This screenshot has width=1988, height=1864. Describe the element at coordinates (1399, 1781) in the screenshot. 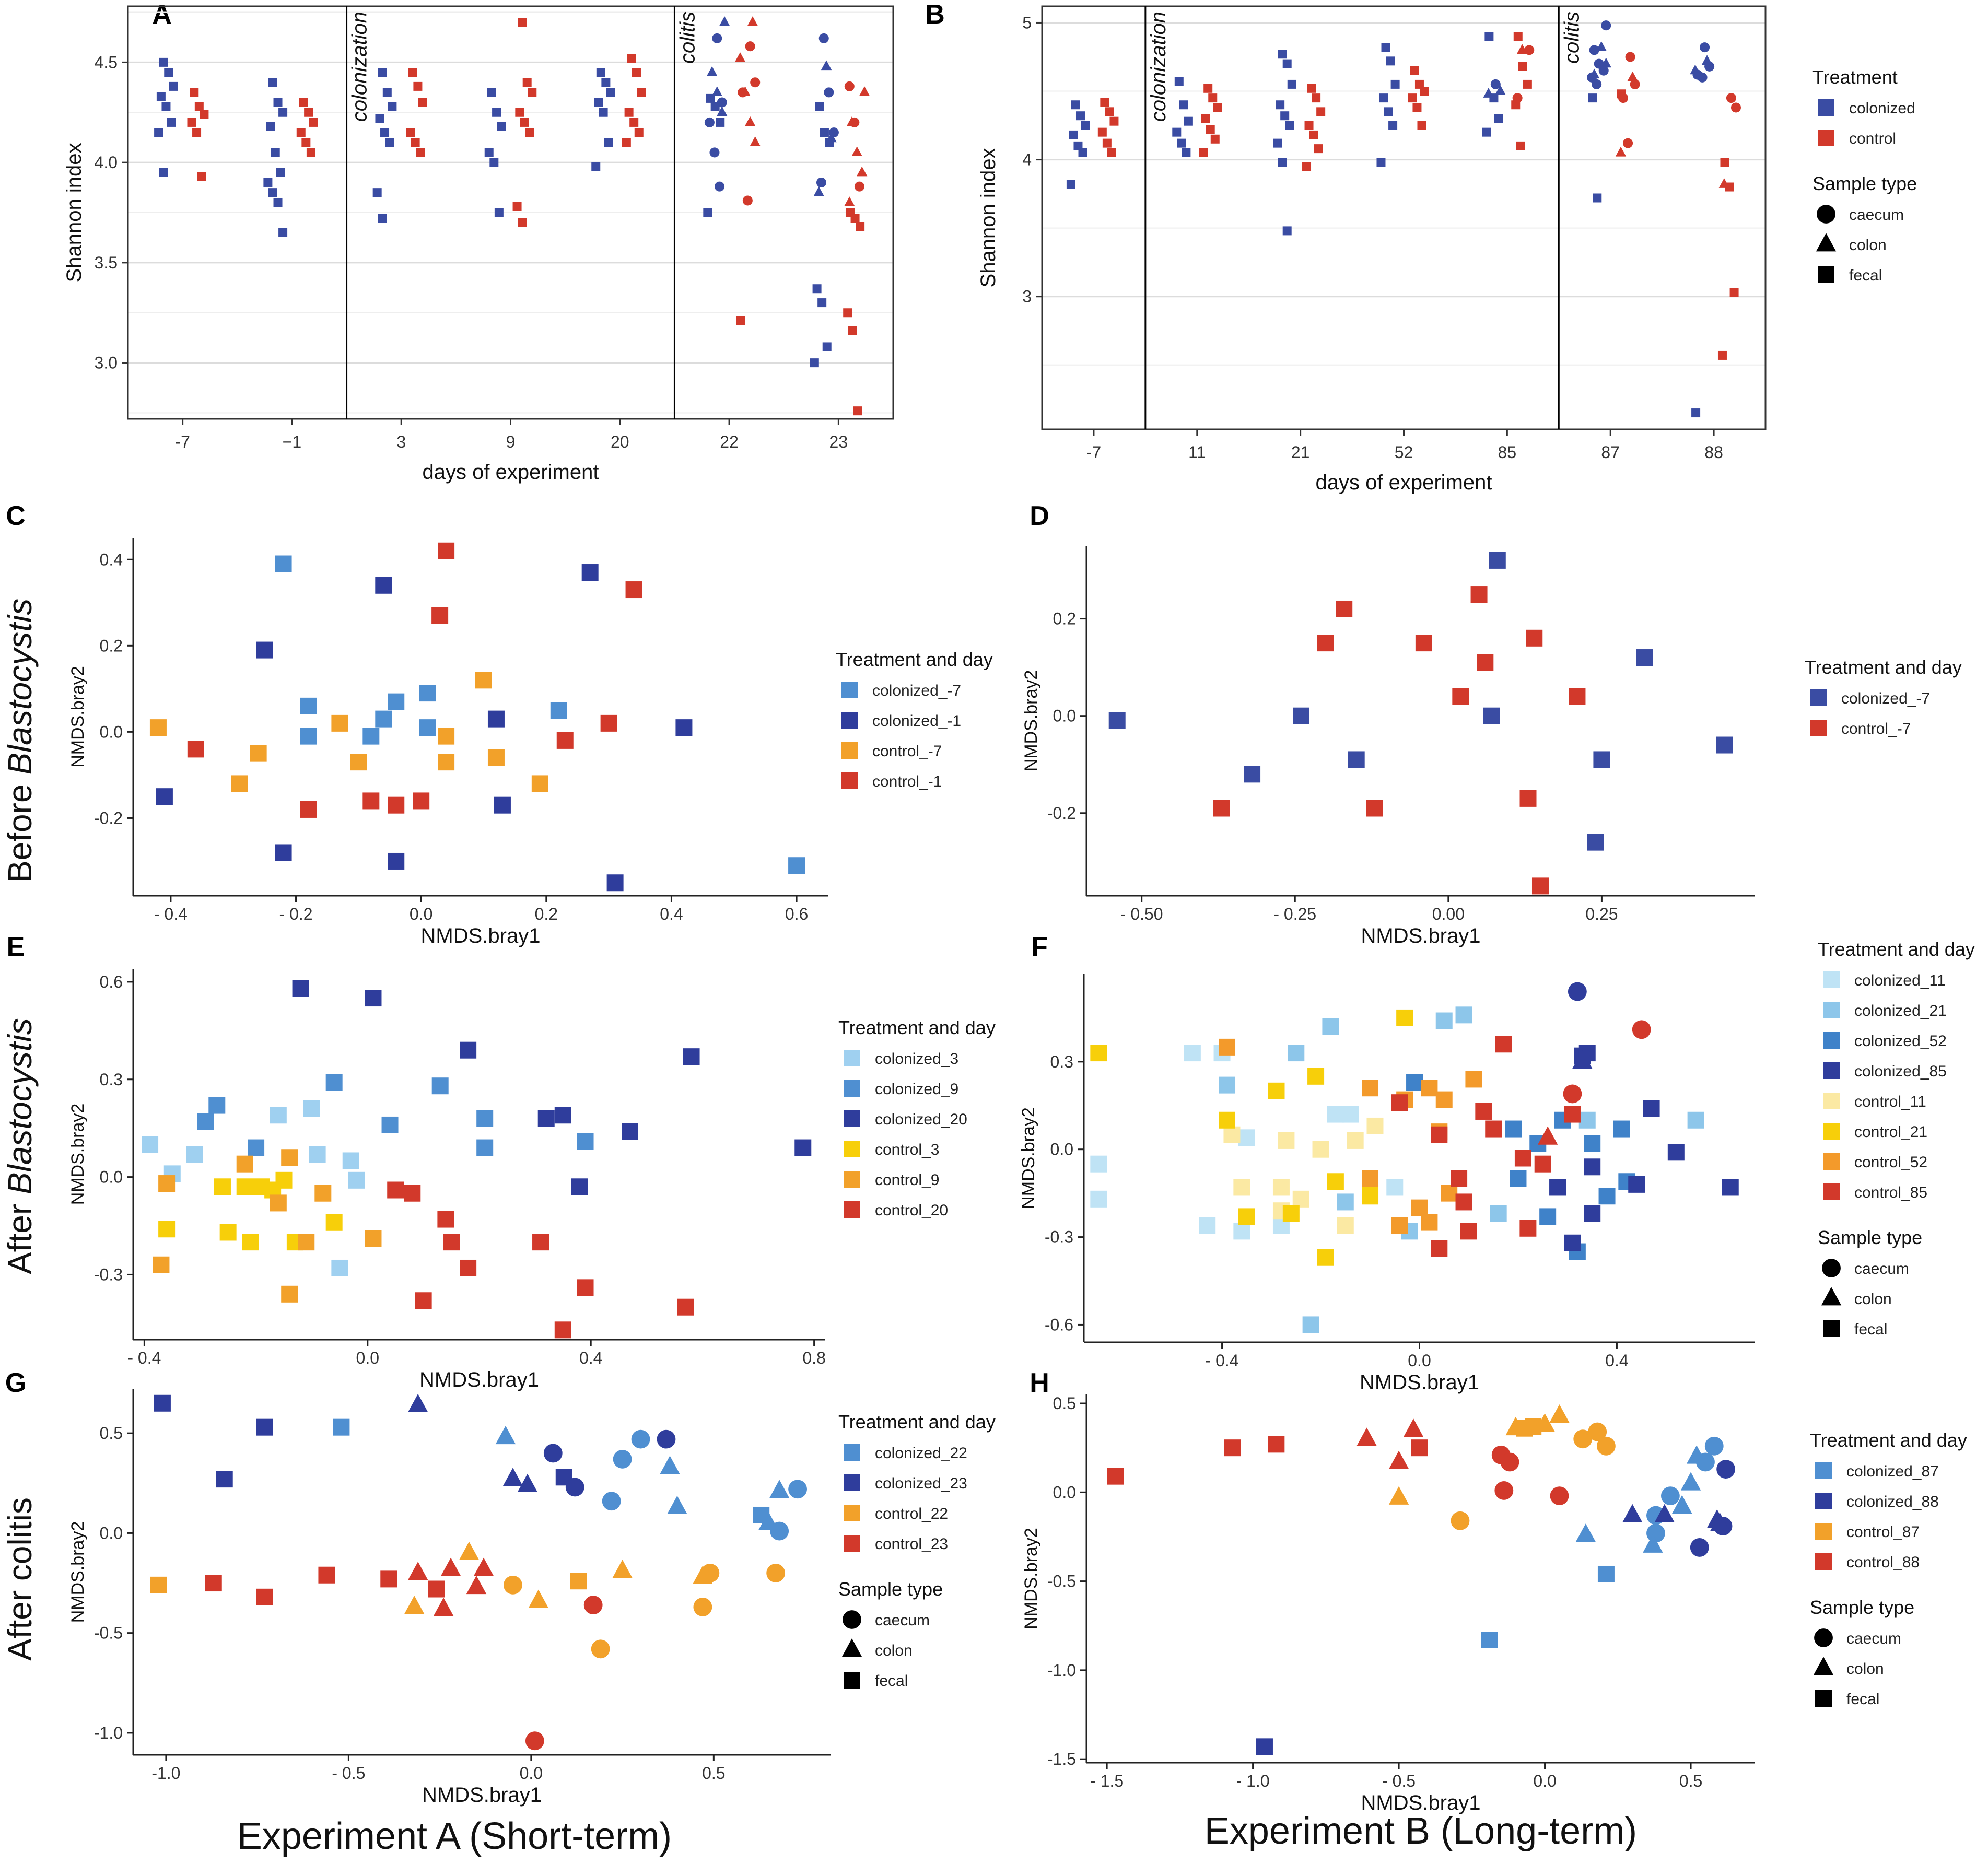

I see `x-tick-label: - 0.5` at that location.